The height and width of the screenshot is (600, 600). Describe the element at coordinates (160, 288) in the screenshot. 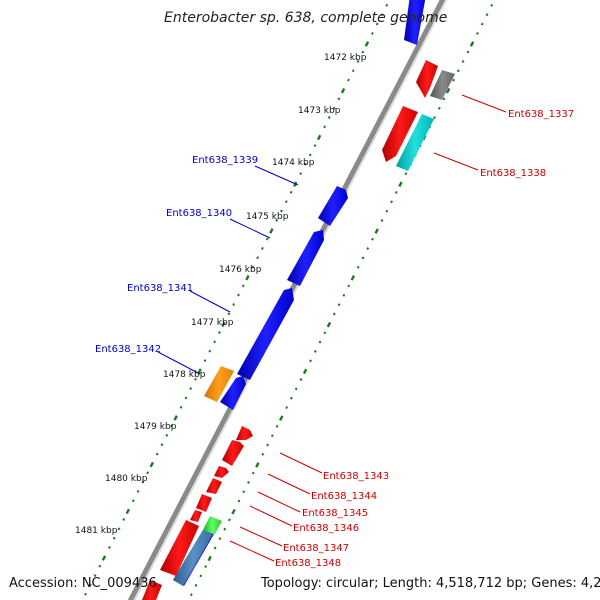

I see `gene-label-ent638-1341: Ent638_1341` at that location.